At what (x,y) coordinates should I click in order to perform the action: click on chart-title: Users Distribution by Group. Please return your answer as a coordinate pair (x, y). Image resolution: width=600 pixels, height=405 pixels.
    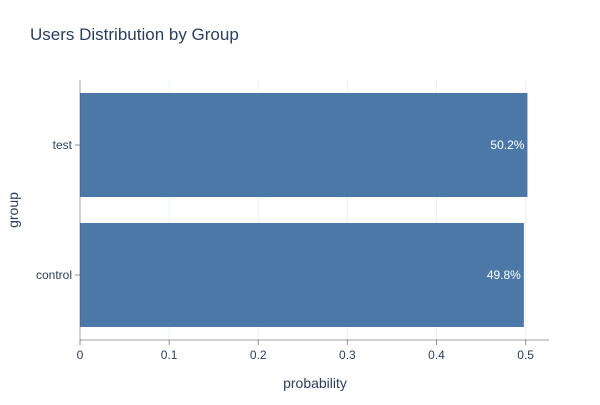
    Looking at the image, I should click on (134, 34).